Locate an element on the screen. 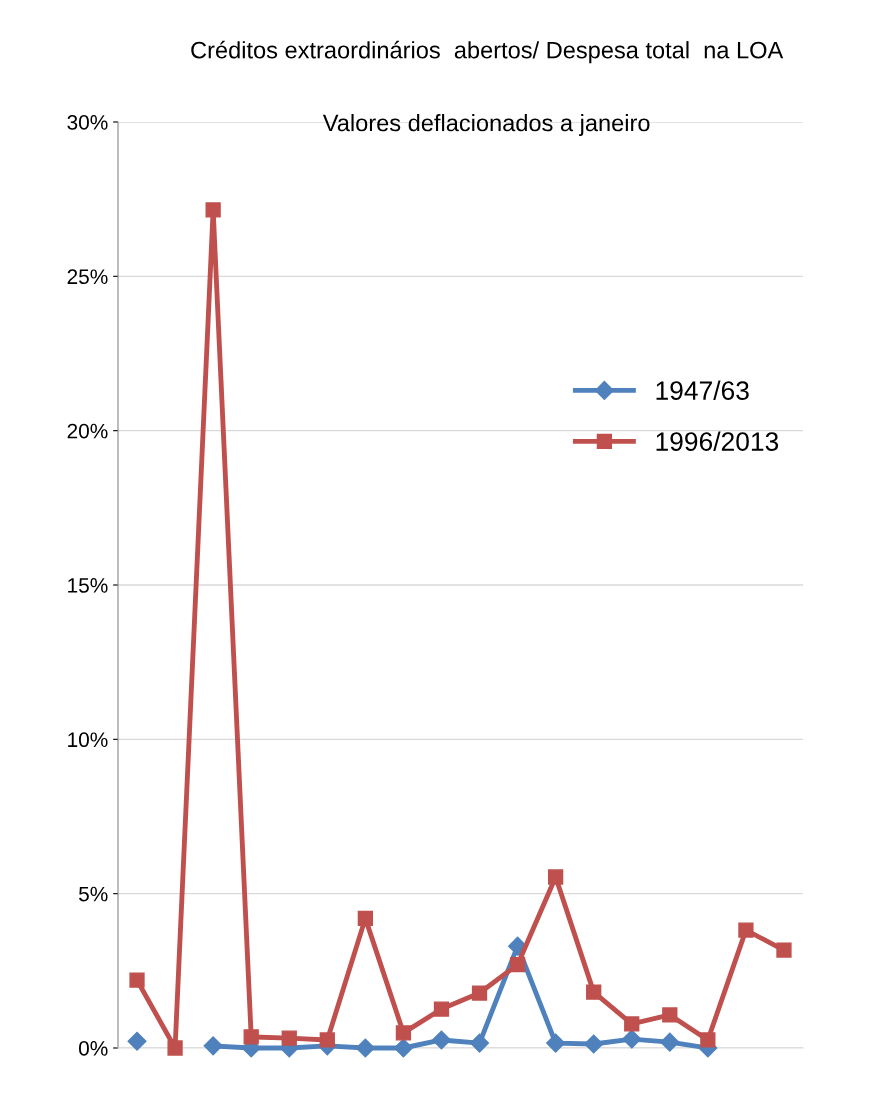 The height and width of the screenshot is (1101, 871). y-tick-label: 5% is located at coordinates (93, 894).